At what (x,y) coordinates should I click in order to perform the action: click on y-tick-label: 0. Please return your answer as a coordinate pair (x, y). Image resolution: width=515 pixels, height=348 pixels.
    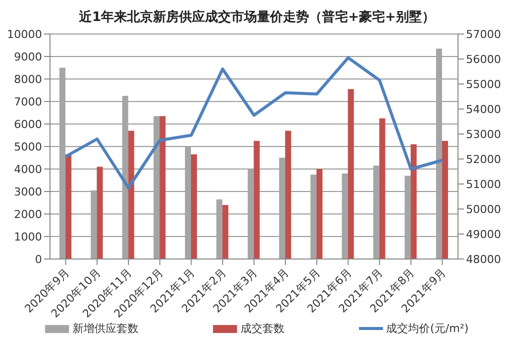
    Looking at the image, I should click on (38, 259).